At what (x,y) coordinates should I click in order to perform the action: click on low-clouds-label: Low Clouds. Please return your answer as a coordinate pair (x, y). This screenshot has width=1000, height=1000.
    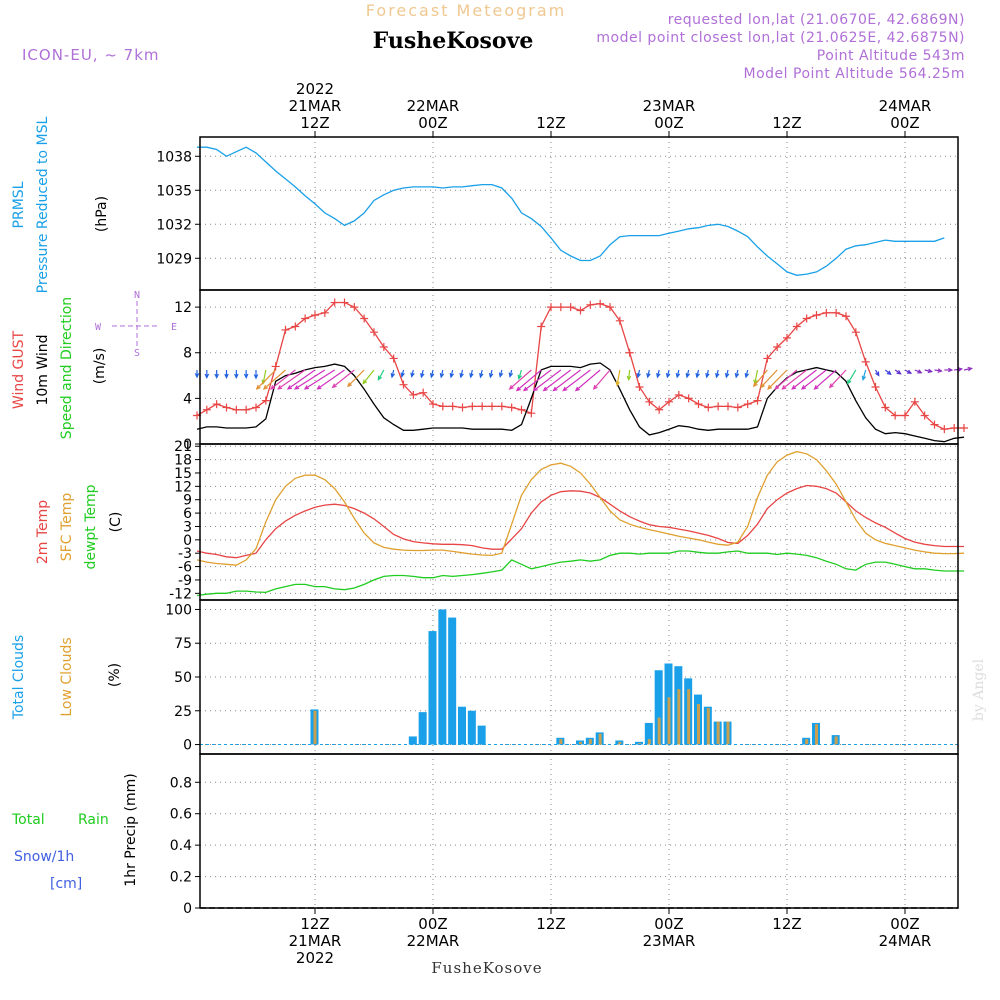
    Looking at the image, I should click on (67, 676).